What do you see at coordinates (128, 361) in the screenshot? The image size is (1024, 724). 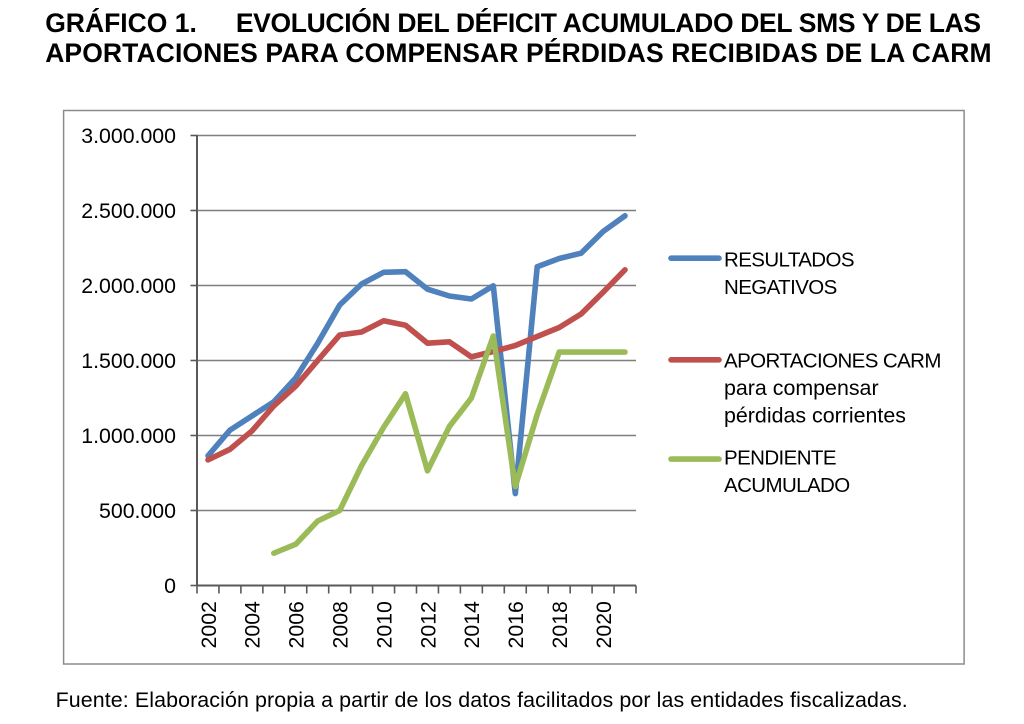 I see `svg-text: 1.500.000` at bounding box center [128, 361].